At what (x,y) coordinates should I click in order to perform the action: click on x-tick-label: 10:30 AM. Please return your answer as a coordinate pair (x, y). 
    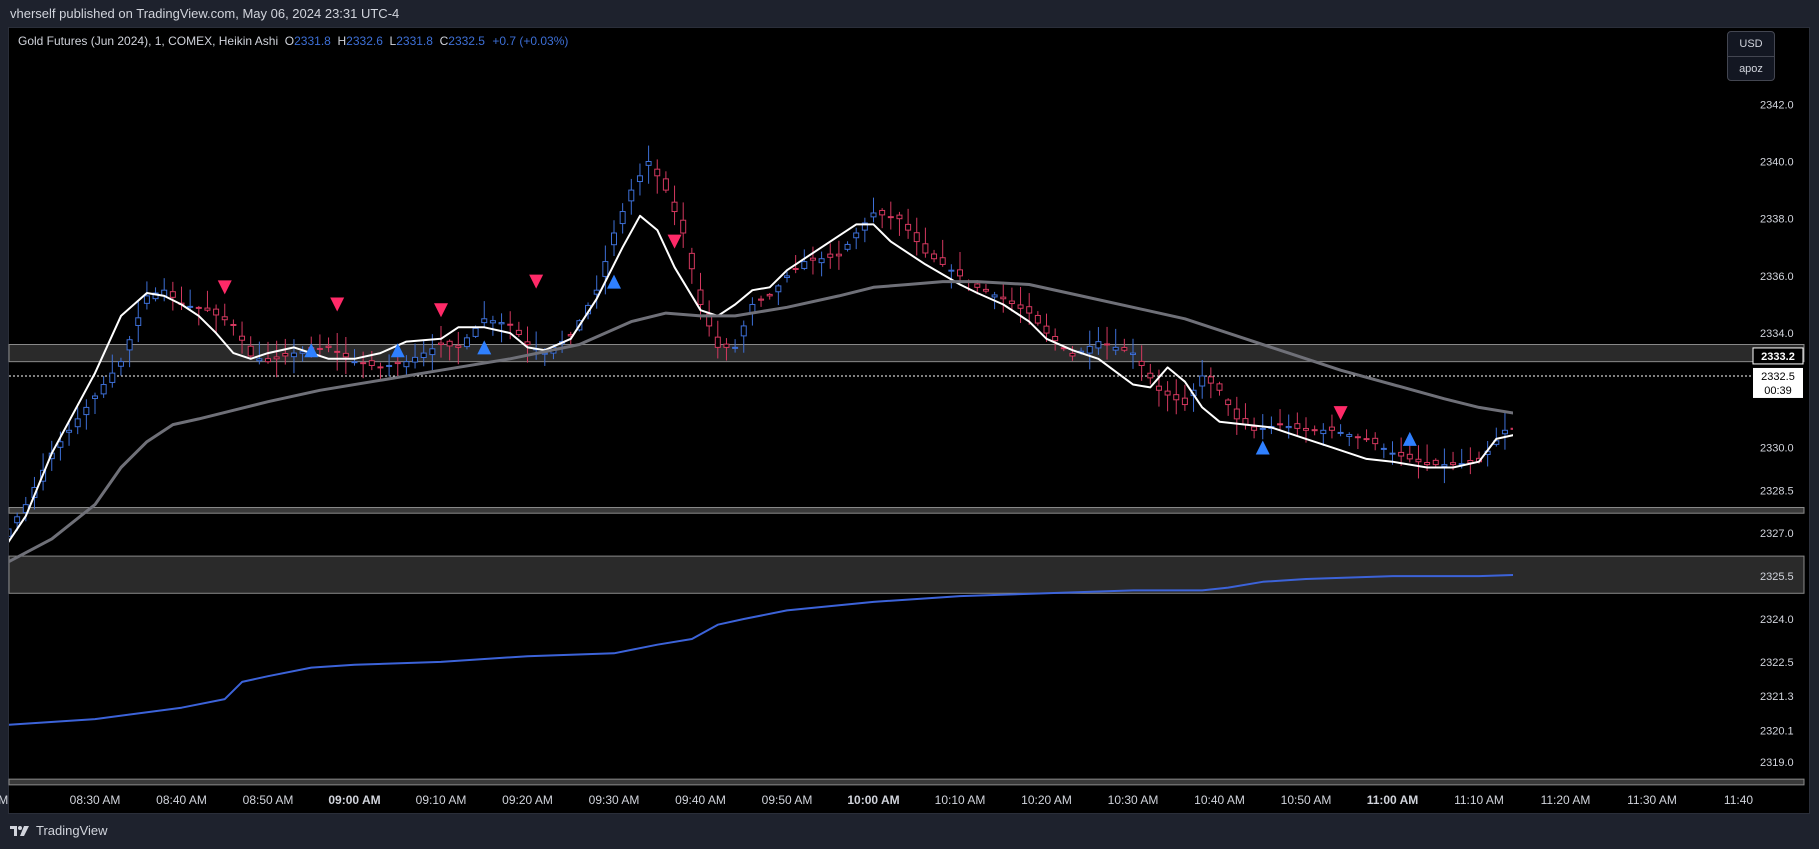
    Looking at the image, I should click on (1133, 800).